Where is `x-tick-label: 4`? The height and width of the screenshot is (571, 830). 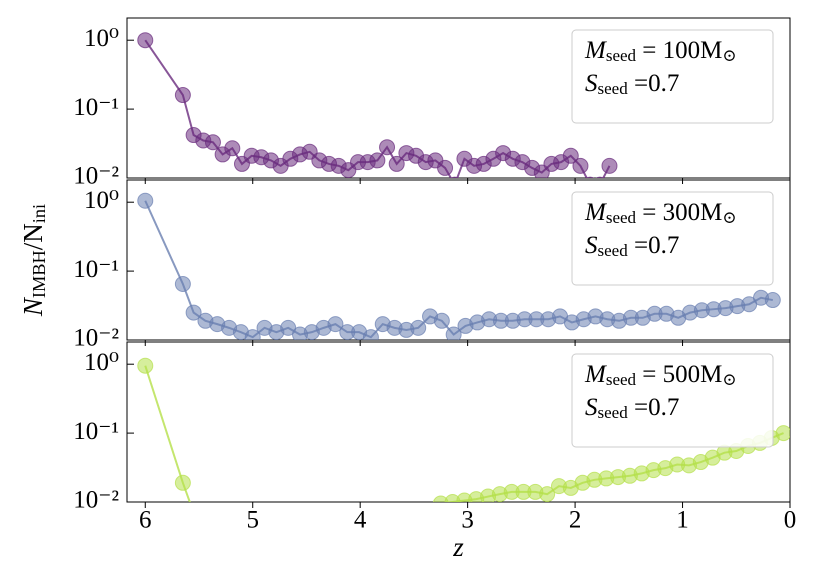 x-tick-label: 4 is located at coordinates (360, 520).